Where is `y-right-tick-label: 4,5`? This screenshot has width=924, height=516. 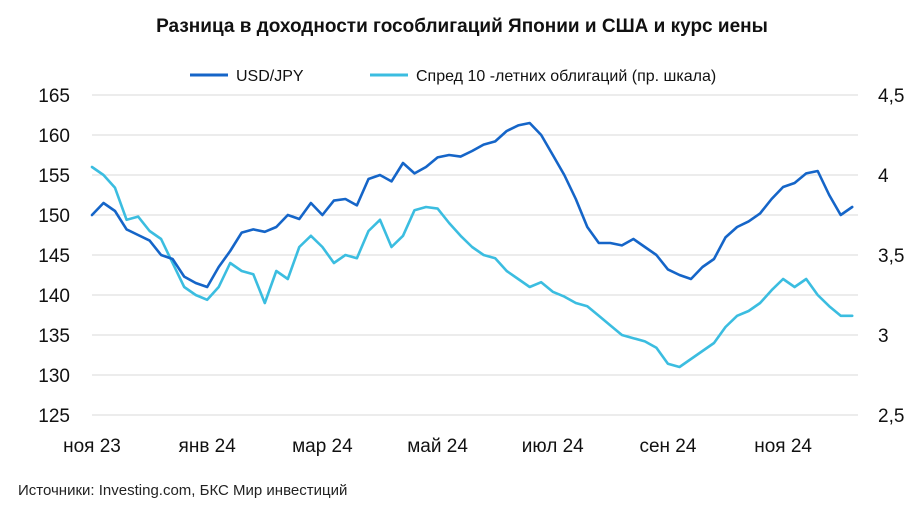 y-right-tick-label: 4,5 is located at coordinates (891, 96).